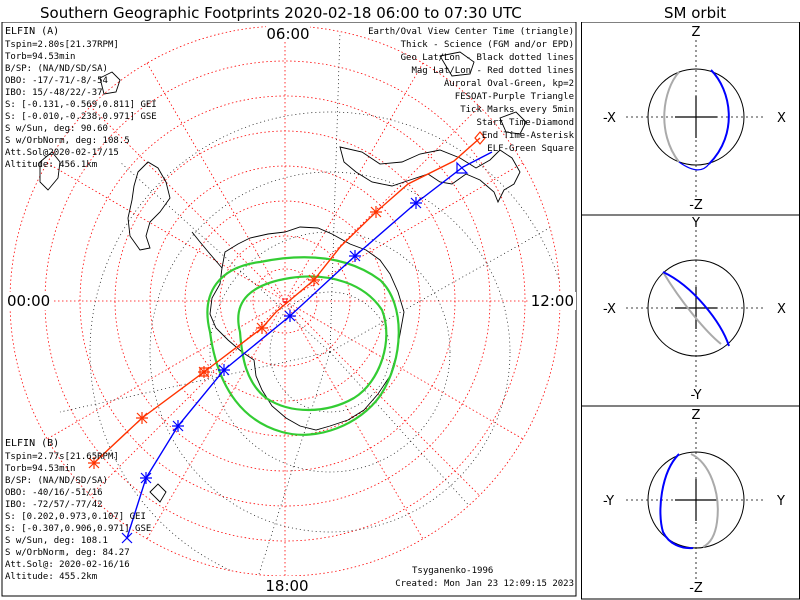 This screenshot has width=800, height=600. What do you see at coordinates (694, 309) in the screenshot?
I see `sm-panel-xy: Y -Y -X X` at bounding box center [694, 309].